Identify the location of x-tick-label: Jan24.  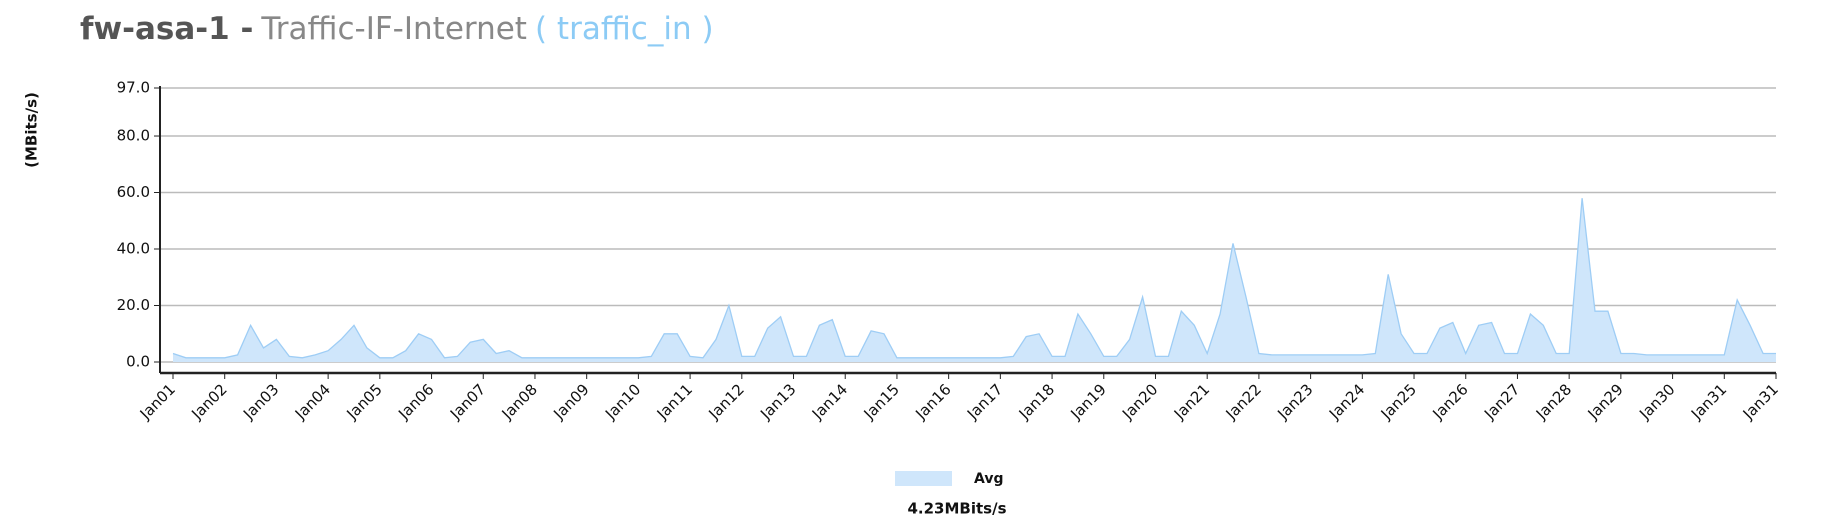
(1346, 401).